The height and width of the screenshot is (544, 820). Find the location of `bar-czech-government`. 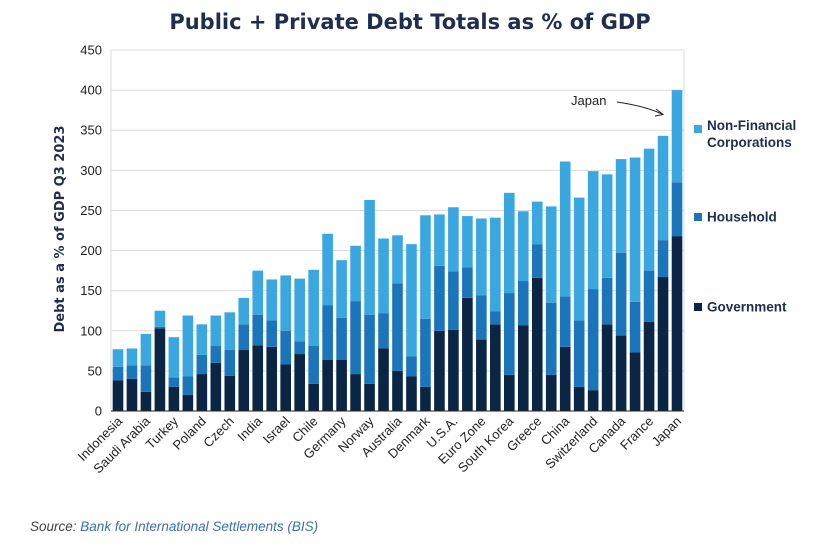

bar-czech-government is located at coordinates (230, 393).